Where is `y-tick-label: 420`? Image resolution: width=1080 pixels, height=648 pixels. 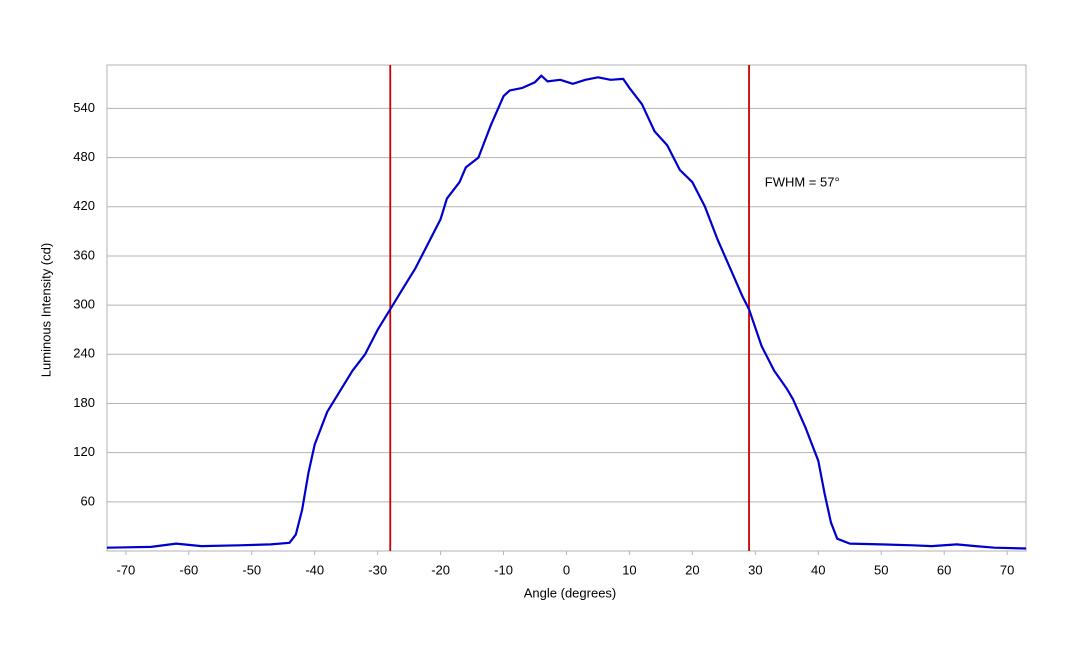
y-tick-label: 420 is located at coordinates (84, 205).